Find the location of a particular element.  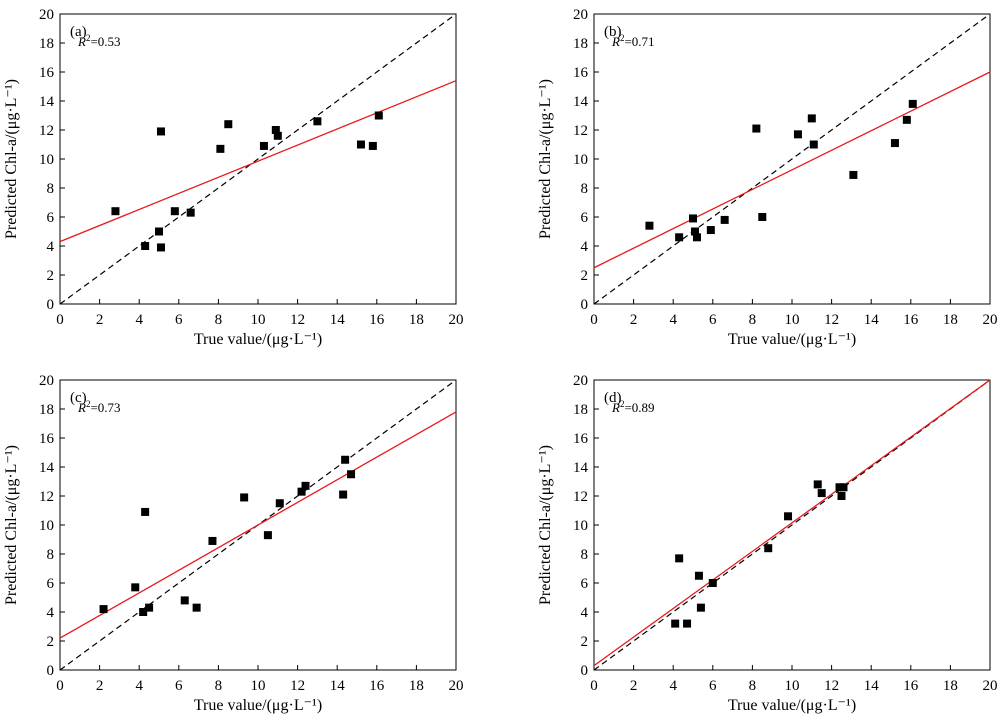

chart-1-x-tick-label: 8 is located at coordinates (219, 320).